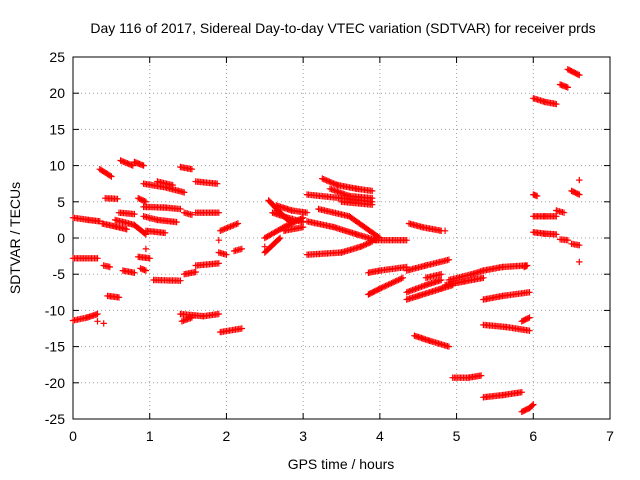  Describe the element at coordinates (57, 93) in the screenshot. I see `y-tick-label: 20` at that location.